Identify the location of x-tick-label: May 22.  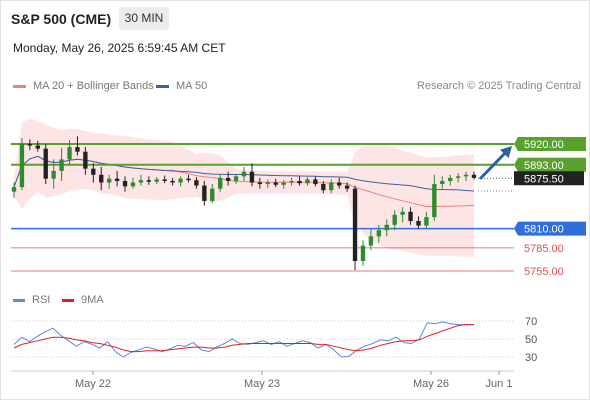
(93, 384).